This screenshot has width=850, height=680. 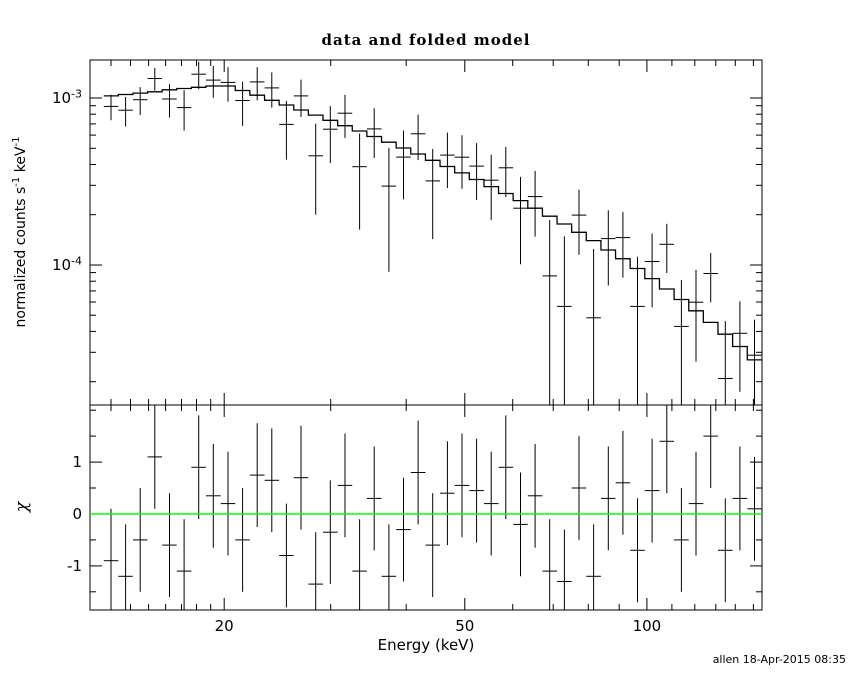 What do you see at coordinates (426, 645) in the screenshot?
I see `x-axis-label-energy: Energy (keV)` at bounding box center [426, 645].